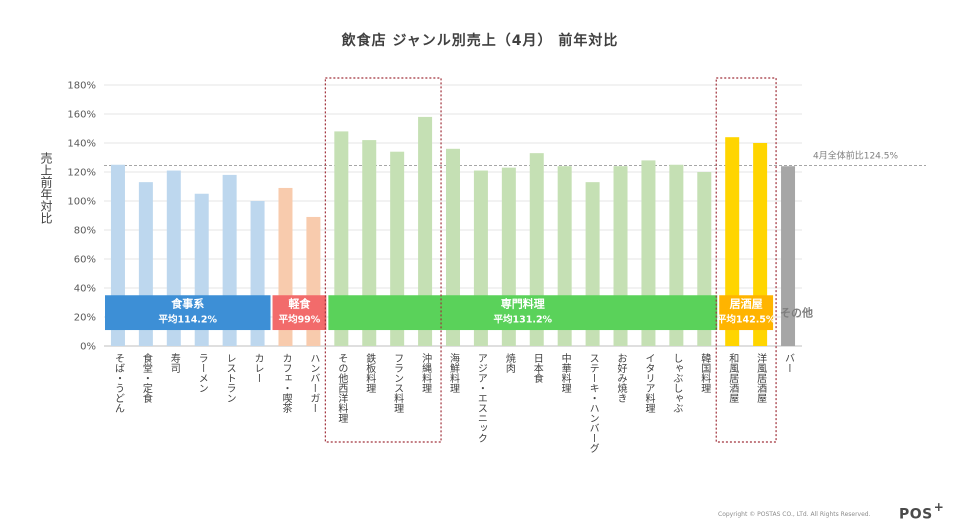 Image resolution: width=960 pixels, height=528 pixels. I want to click on group-band-average: 平均131.2%, so click(523, 319).